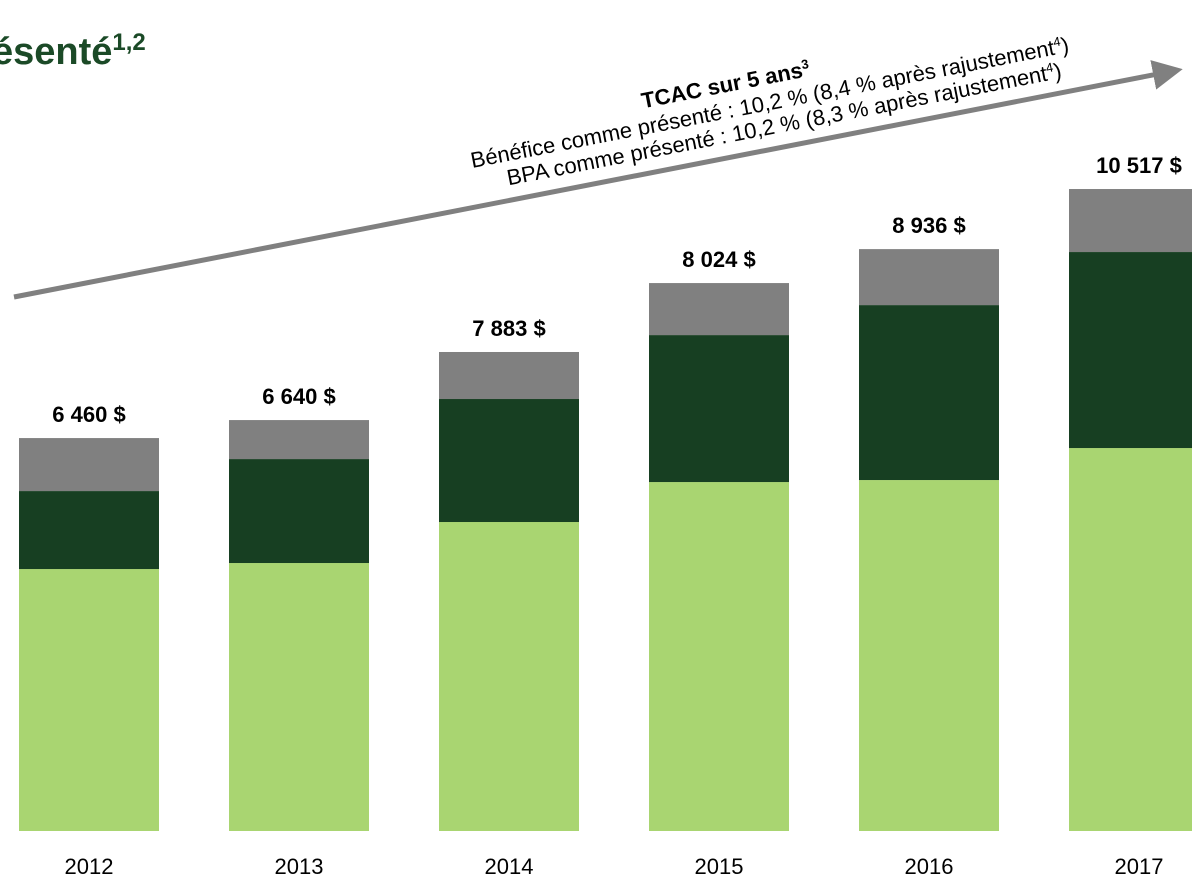 The height and width of the screenshot is (876, 1192). What do you see at coordinates (929, 865) in the screenshot?
I see `x-tick-label: 2016` at bounding box center [929, 865].